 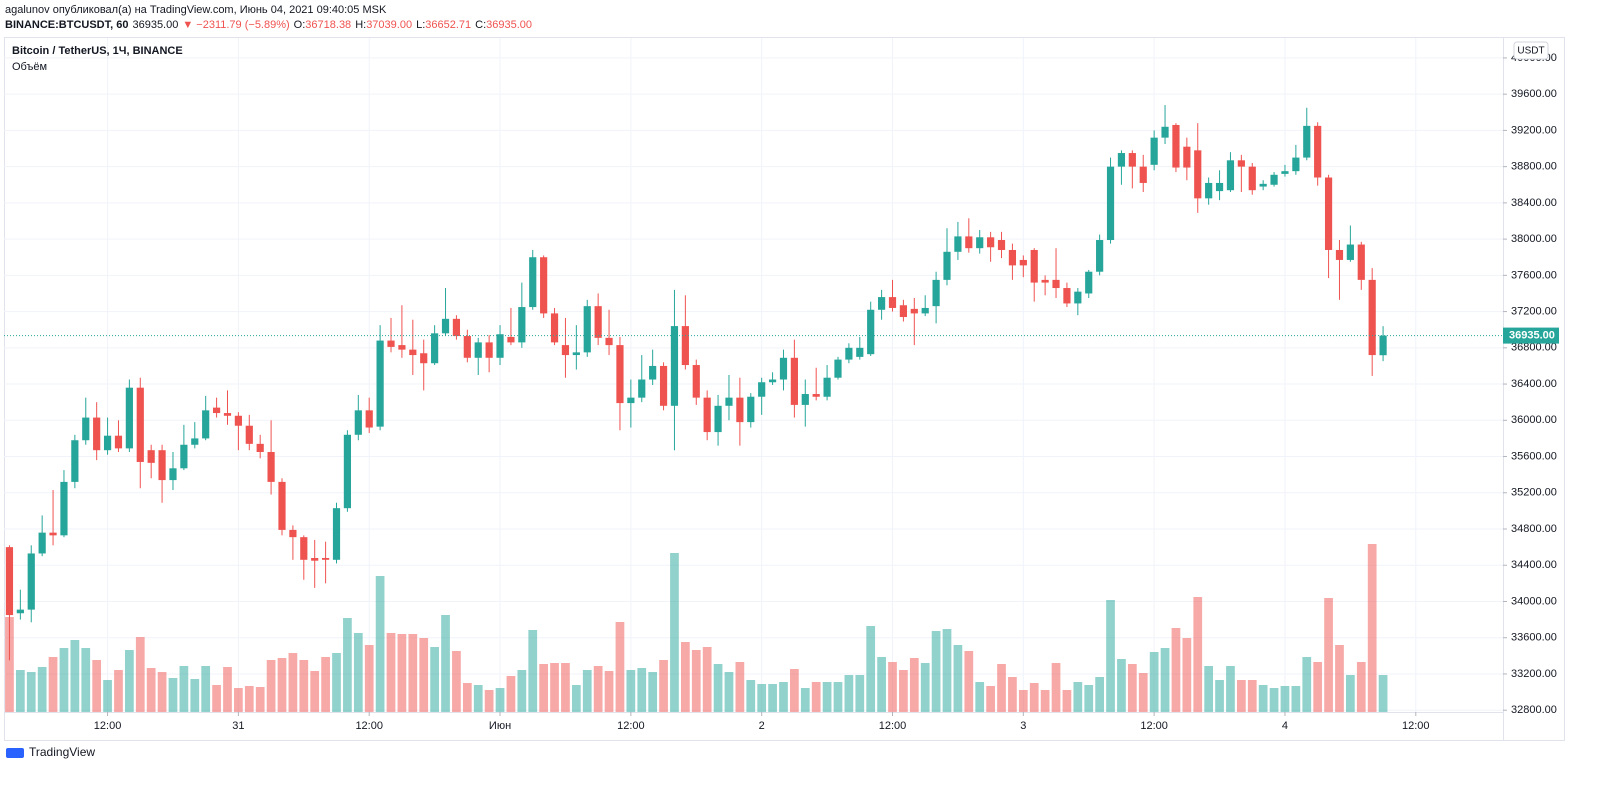 I want to click on last-price-label: 36935.00, so click(x=1532, y=335).